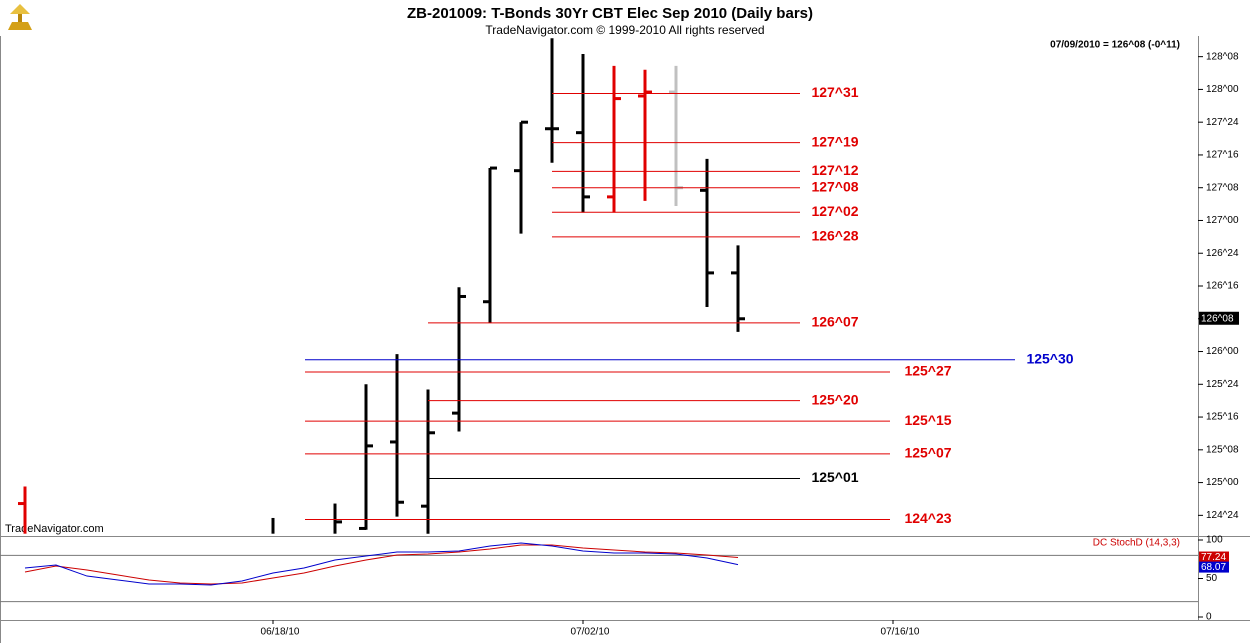 The height and width of the screenshot is (643, 1250). I want to click on y-tick-label: 128^00, so click(1222, 89).